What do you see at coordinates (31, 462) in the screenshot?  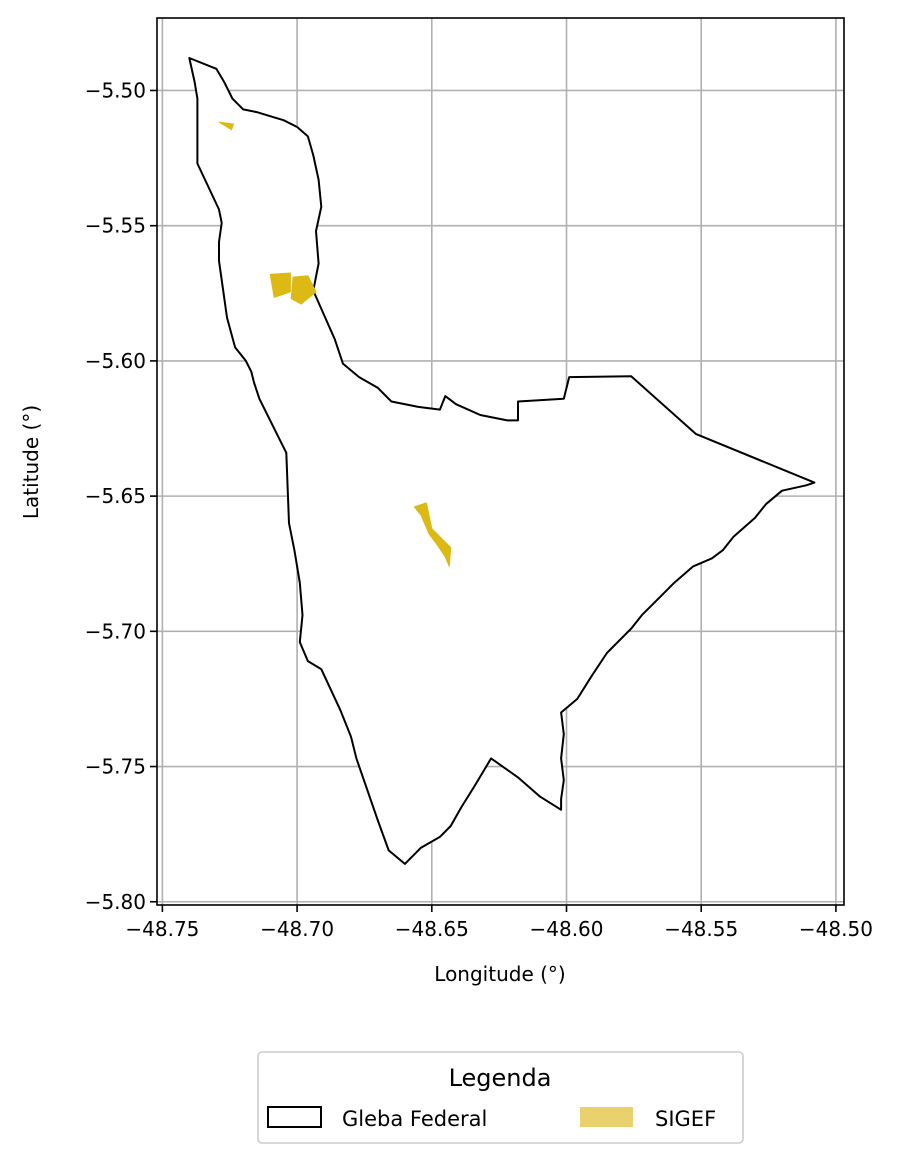 I see `y-axis-label: Latitude (°)` at bounding box center [31, 462].